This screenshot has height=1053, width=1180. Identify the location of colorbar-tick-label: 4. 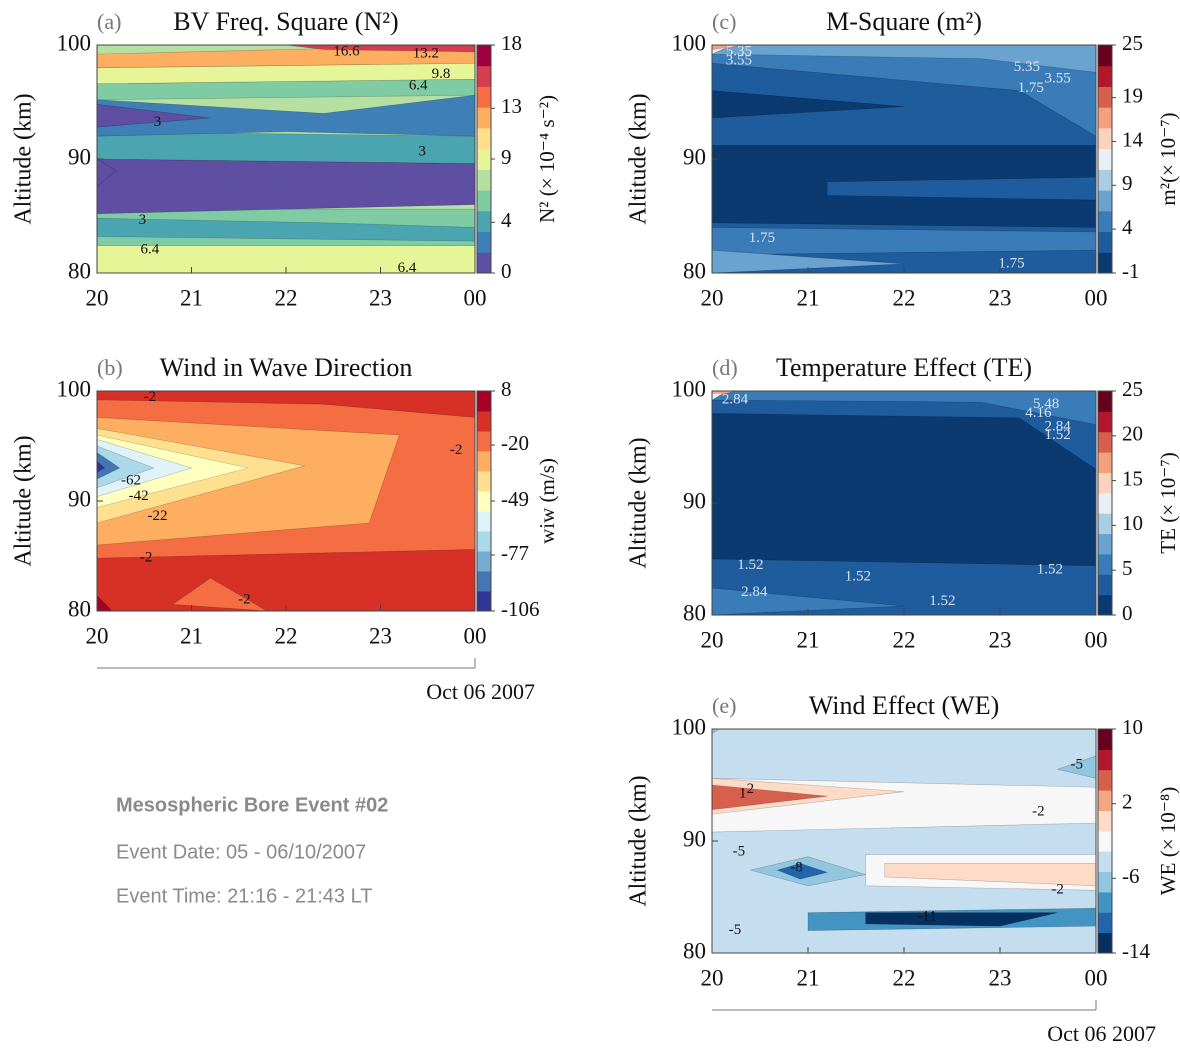
(1127, 227).